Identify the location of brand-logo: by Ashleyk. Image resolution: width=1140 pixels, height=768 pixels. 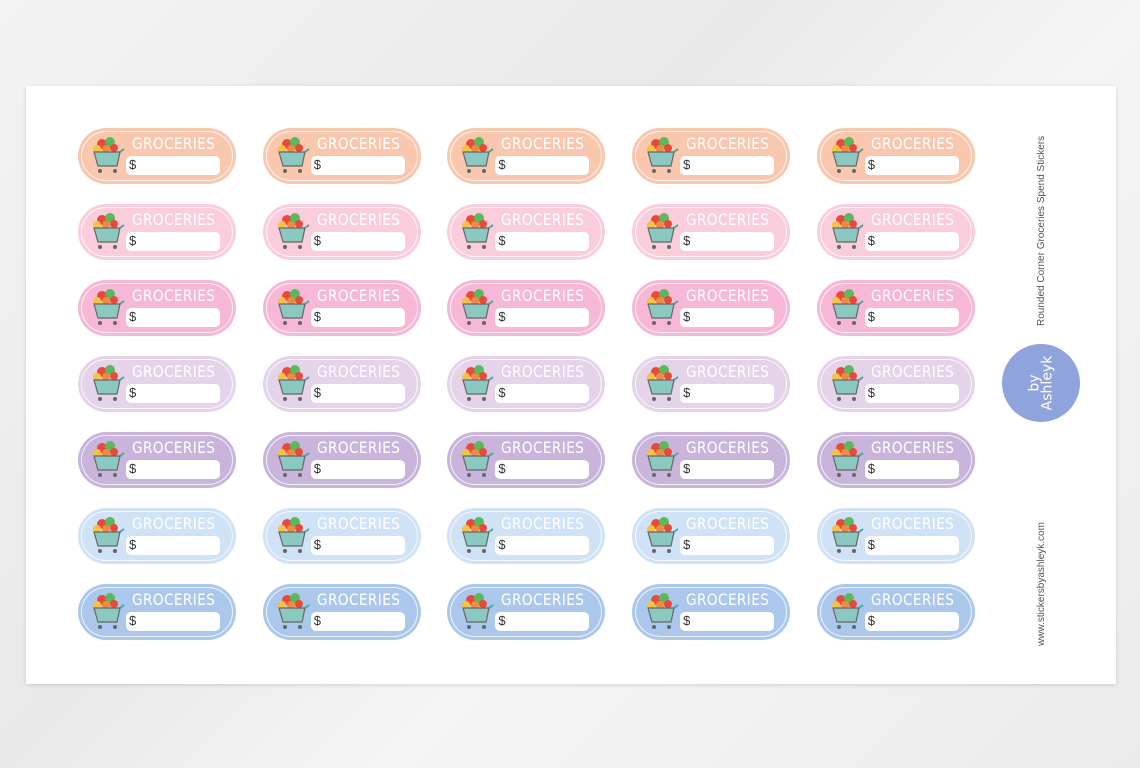
(1041, 383).